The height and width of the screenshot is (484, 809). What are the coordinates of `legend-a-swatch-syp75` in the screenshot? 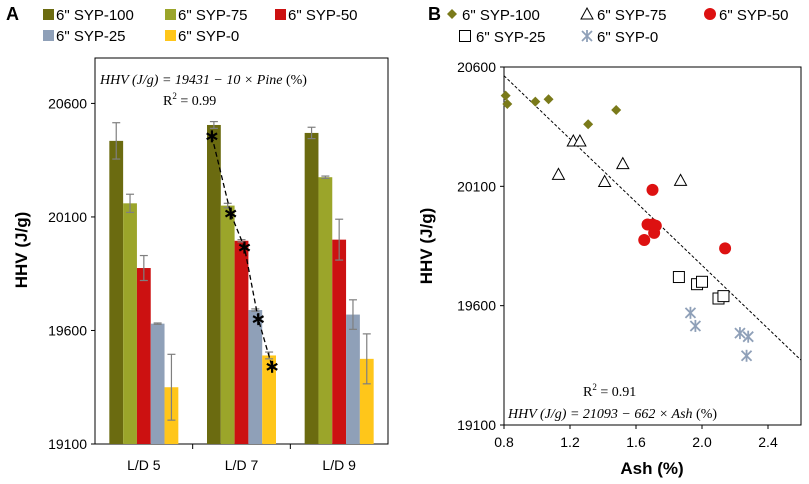 It's located at (170, 14).